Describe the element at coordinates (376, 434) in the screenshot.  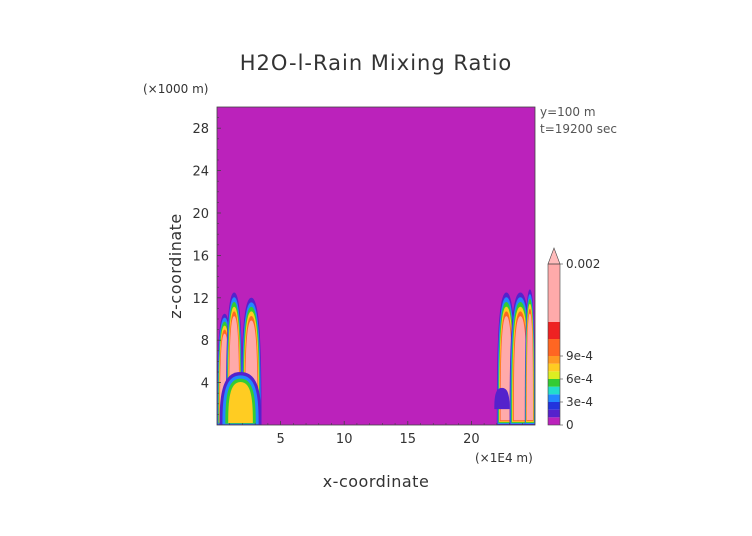
I see `x-axis-ticks: 5 10 15 20` at that location.